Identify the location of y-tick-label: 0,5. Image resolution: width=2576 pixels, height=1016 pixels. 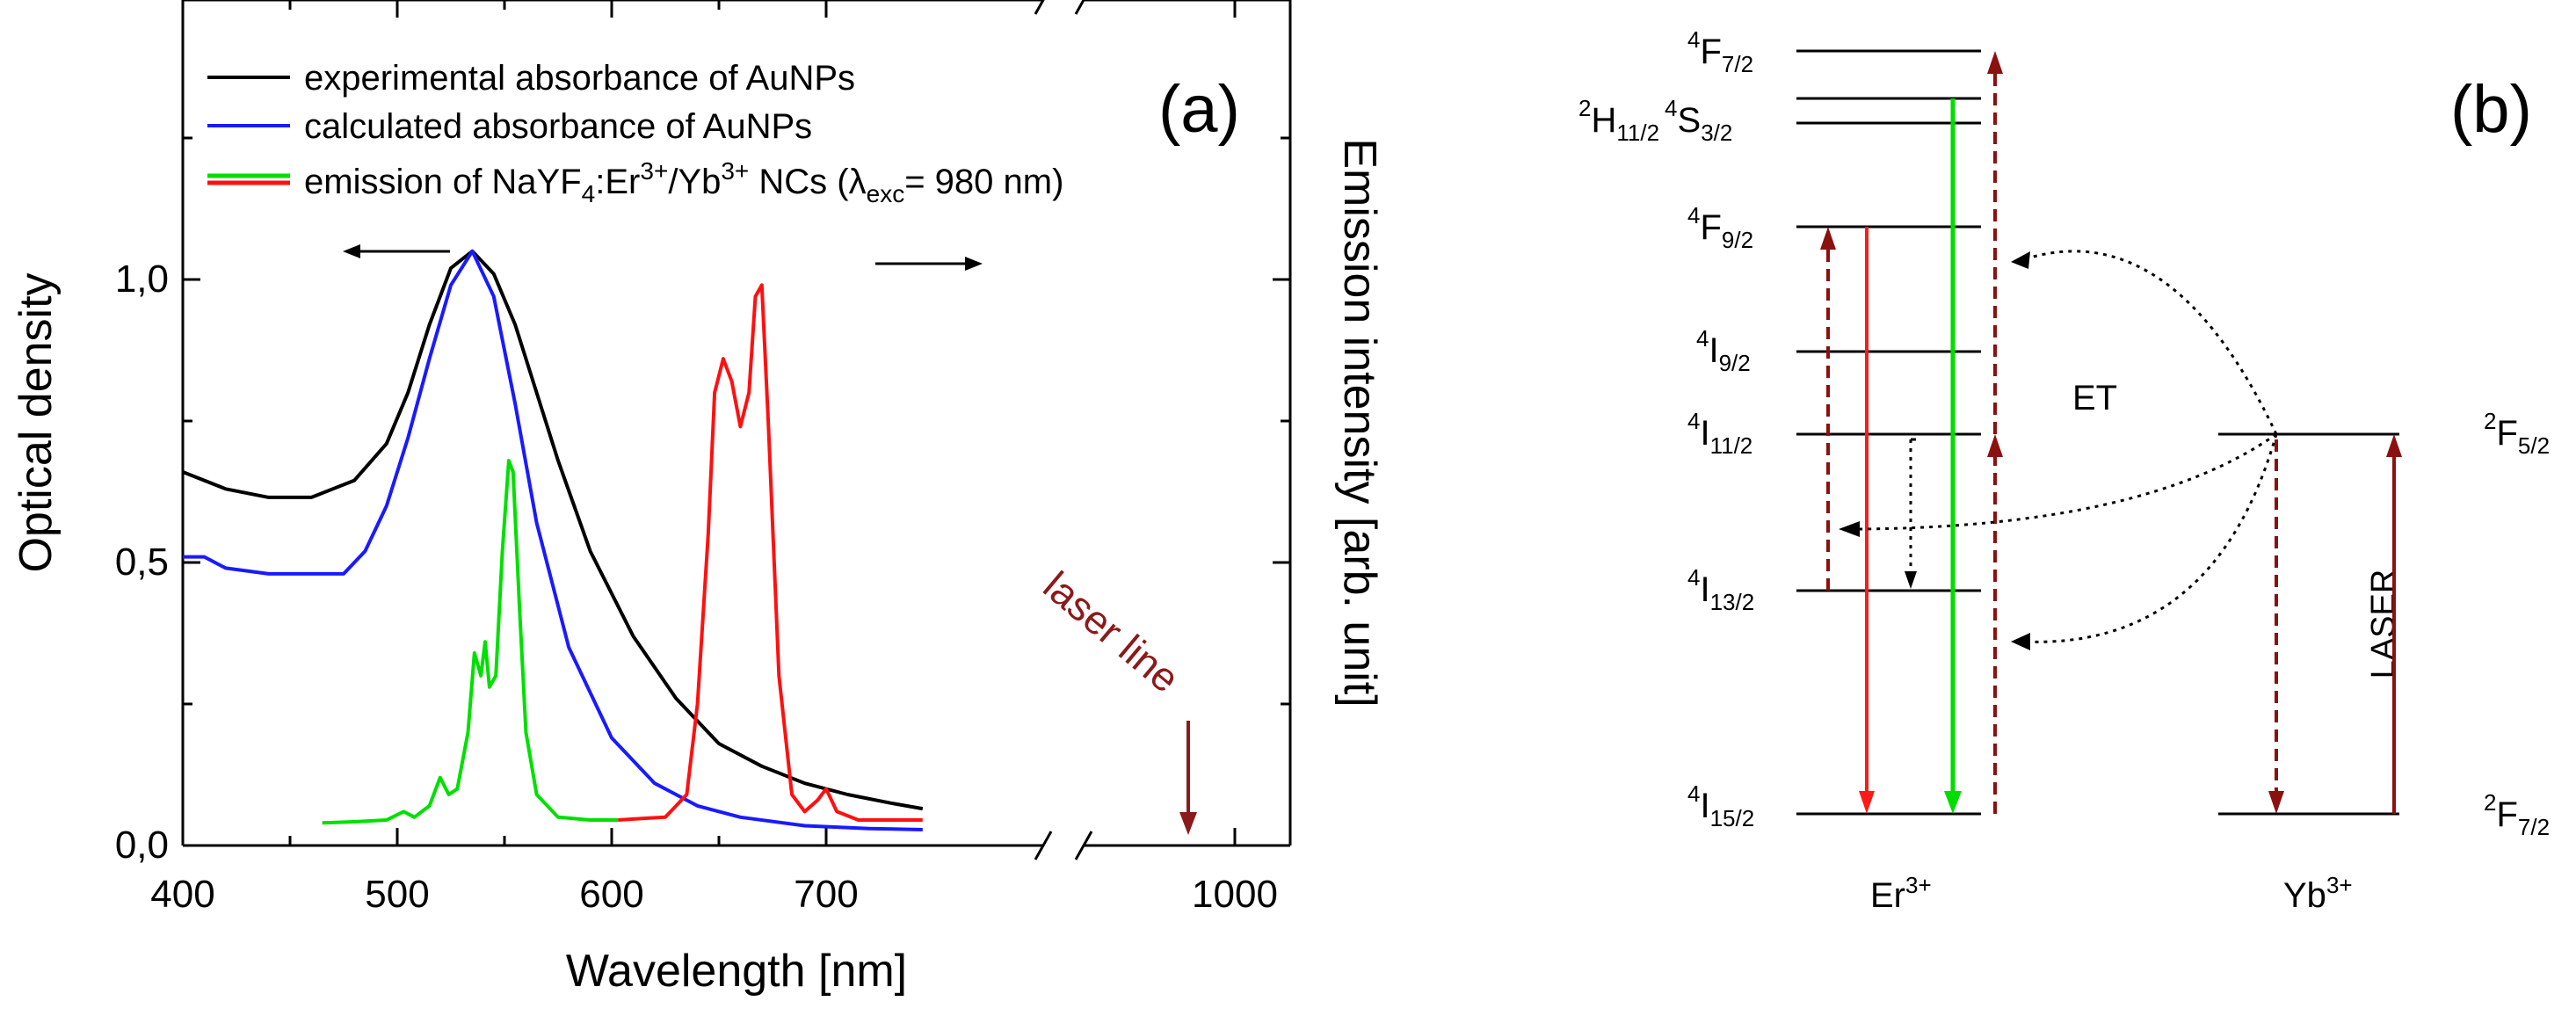
(142, 562).